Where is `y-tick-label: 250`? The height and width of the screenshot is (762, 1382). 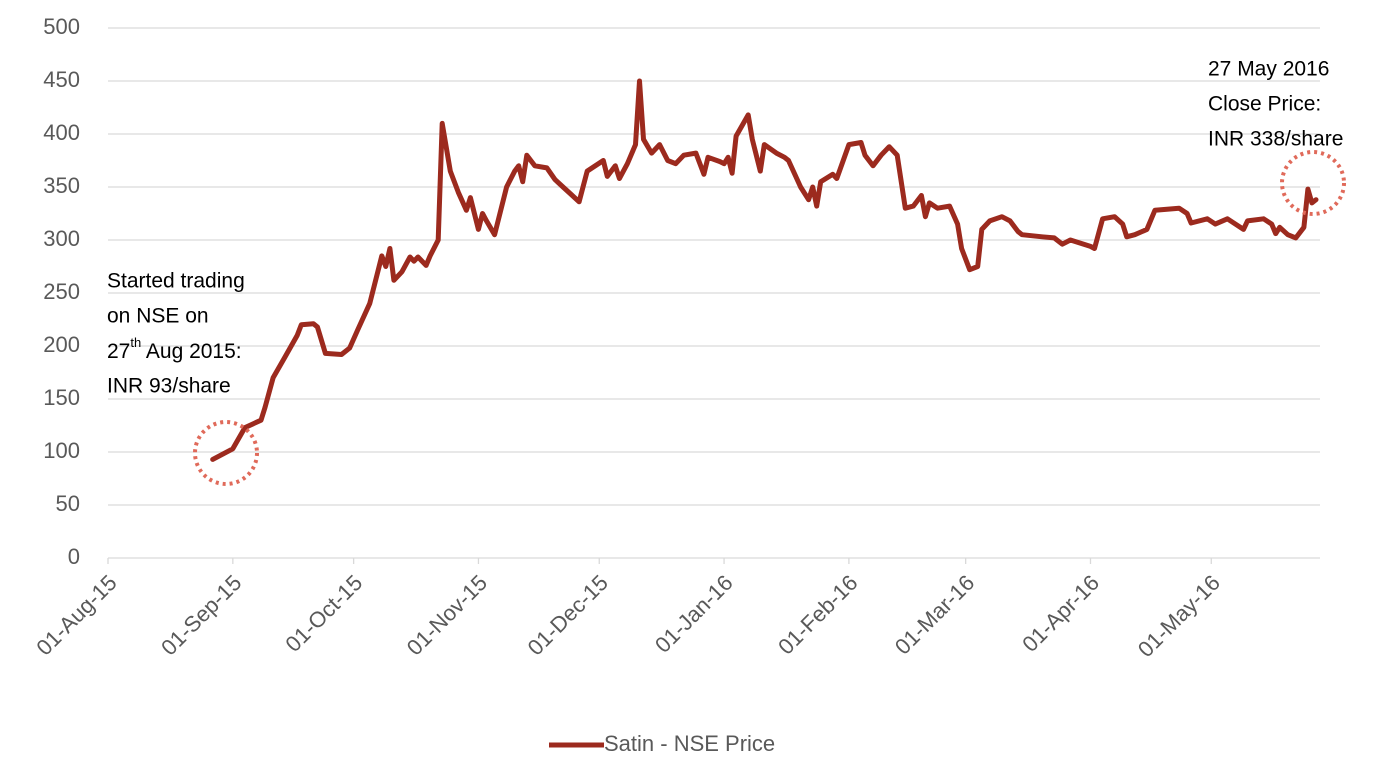 y-tick-label: 250 is located at coordinates (61, 291).